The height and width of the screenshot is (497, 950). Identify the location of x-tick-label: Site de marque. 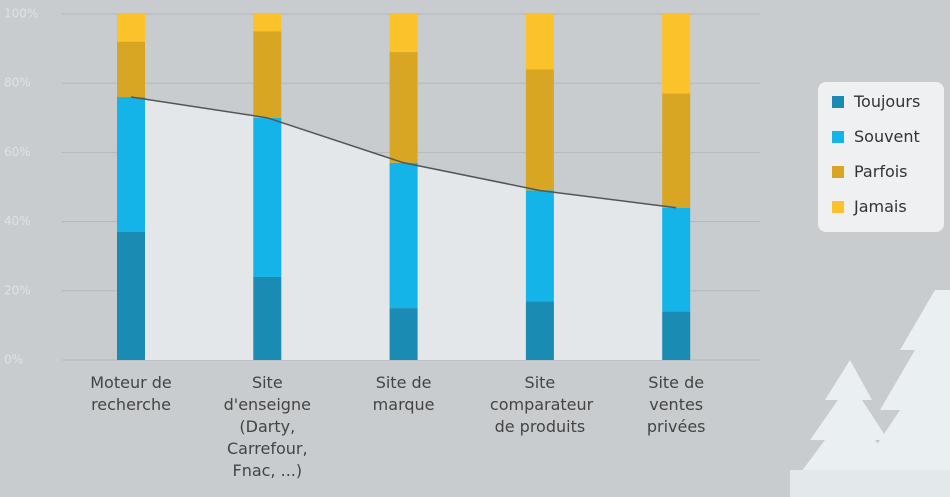
(403, 393).